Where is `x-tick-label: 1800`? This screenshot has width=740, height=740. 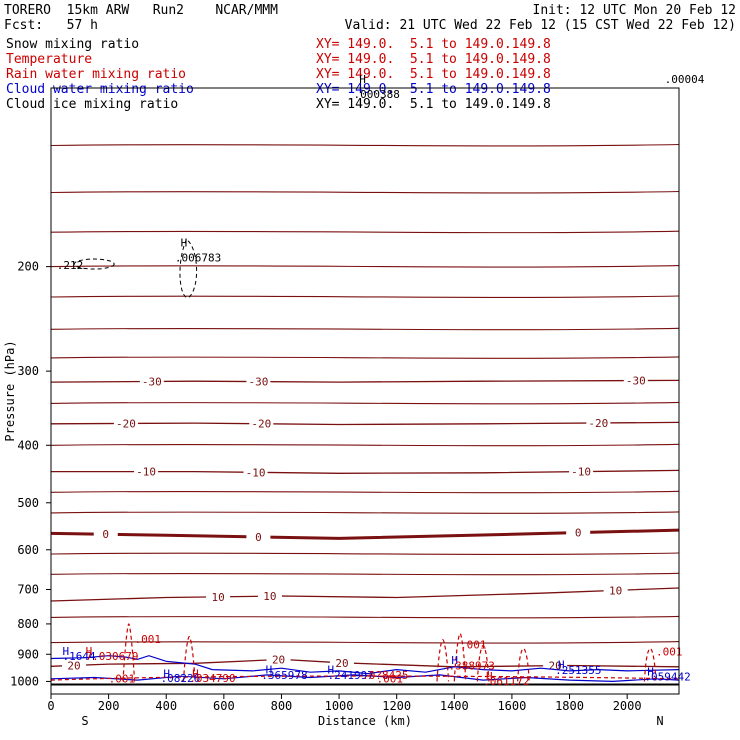
x-tick-label: 1800 is located at coordinates (569, 706).